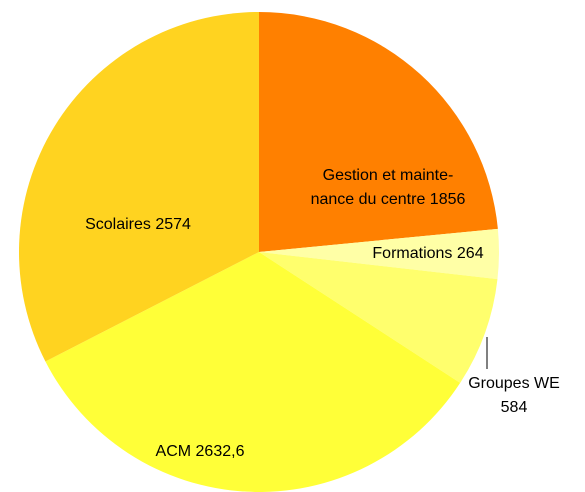 The image size is (585, 492). Describe the element at coordinates (514, 383) in the screenshot. I see `slice-label: Groupes WE` at that location.